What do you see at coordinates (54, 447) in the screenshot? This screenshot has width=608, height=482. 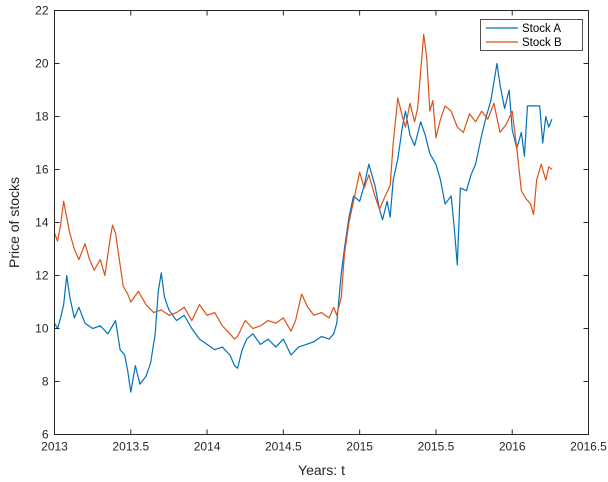 I see `x-tick-label: 2013` at bounding box center [54, 447].